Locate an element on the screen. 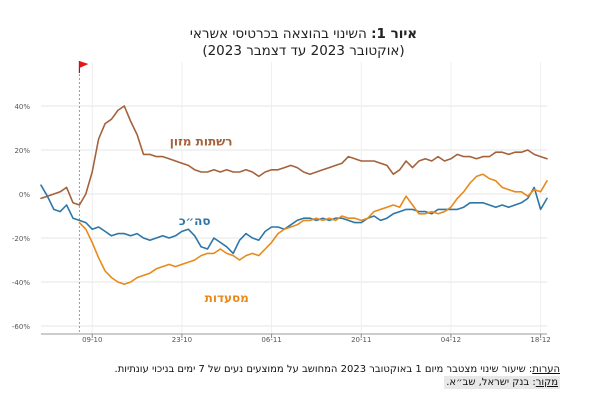  x-tick-label: 04-12 is located at coordinates (451, 340).